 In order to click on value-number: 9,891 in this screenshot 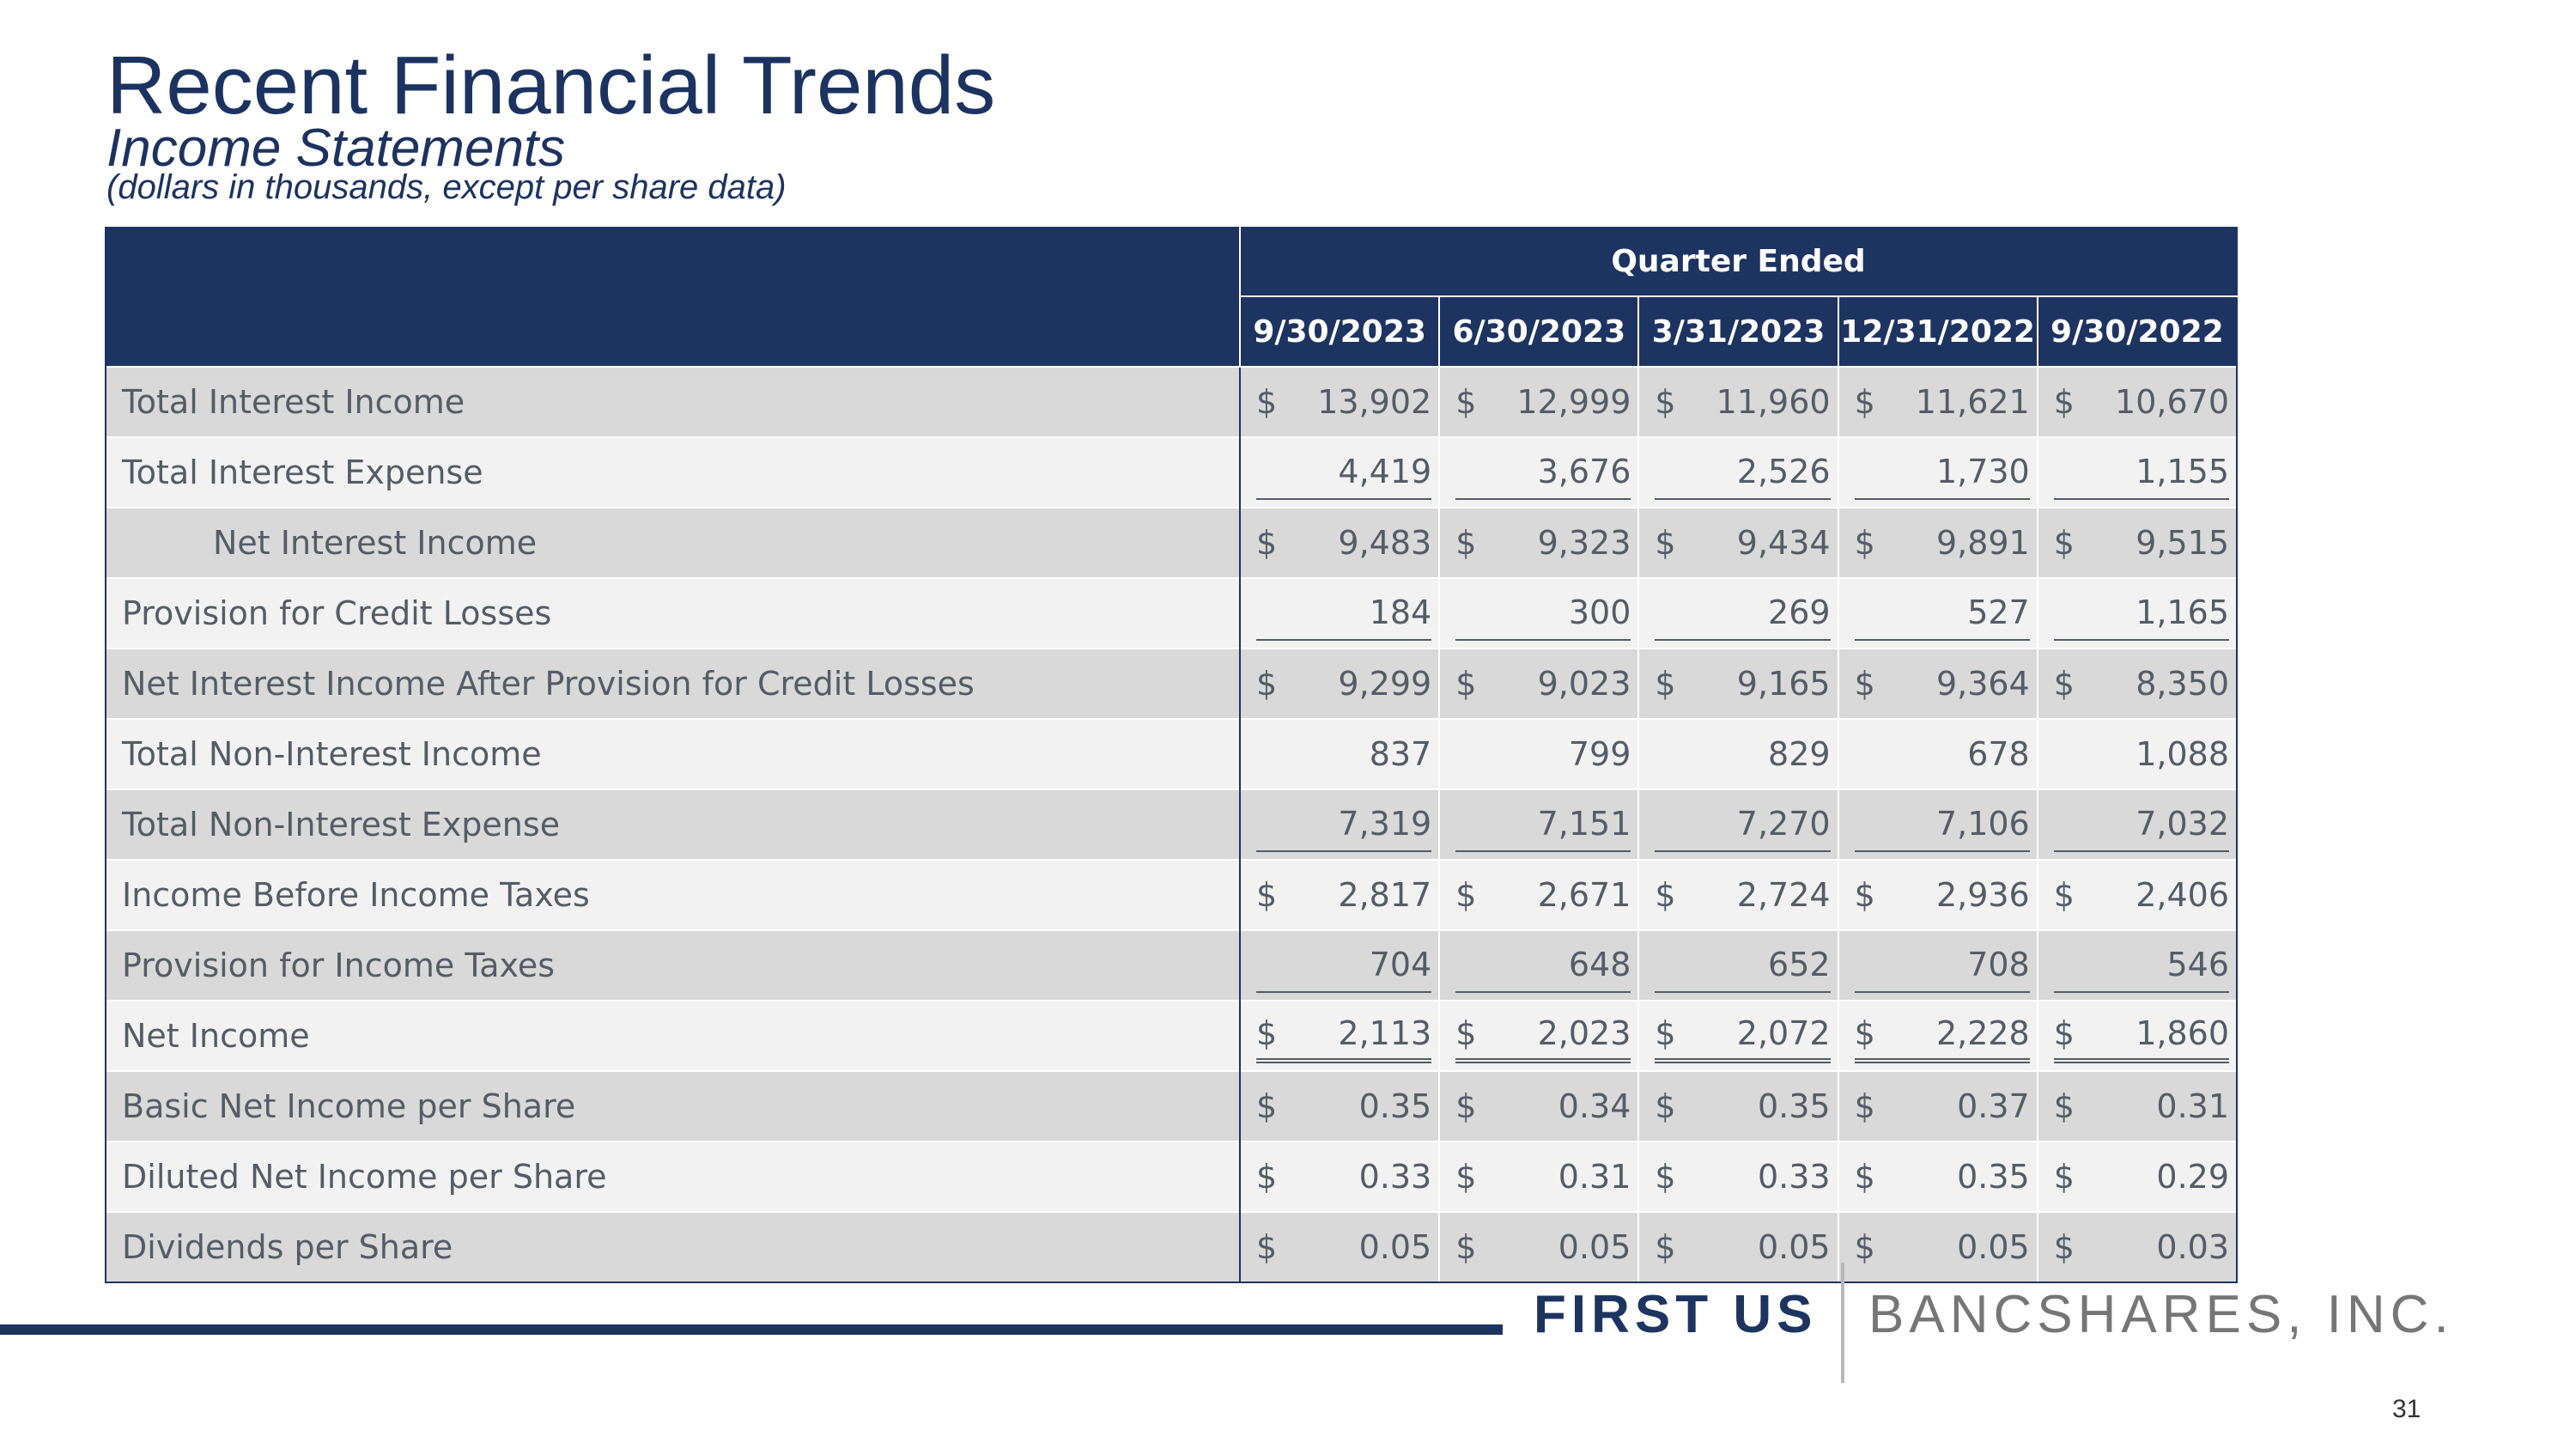, I will do `click(1982, 543)`.